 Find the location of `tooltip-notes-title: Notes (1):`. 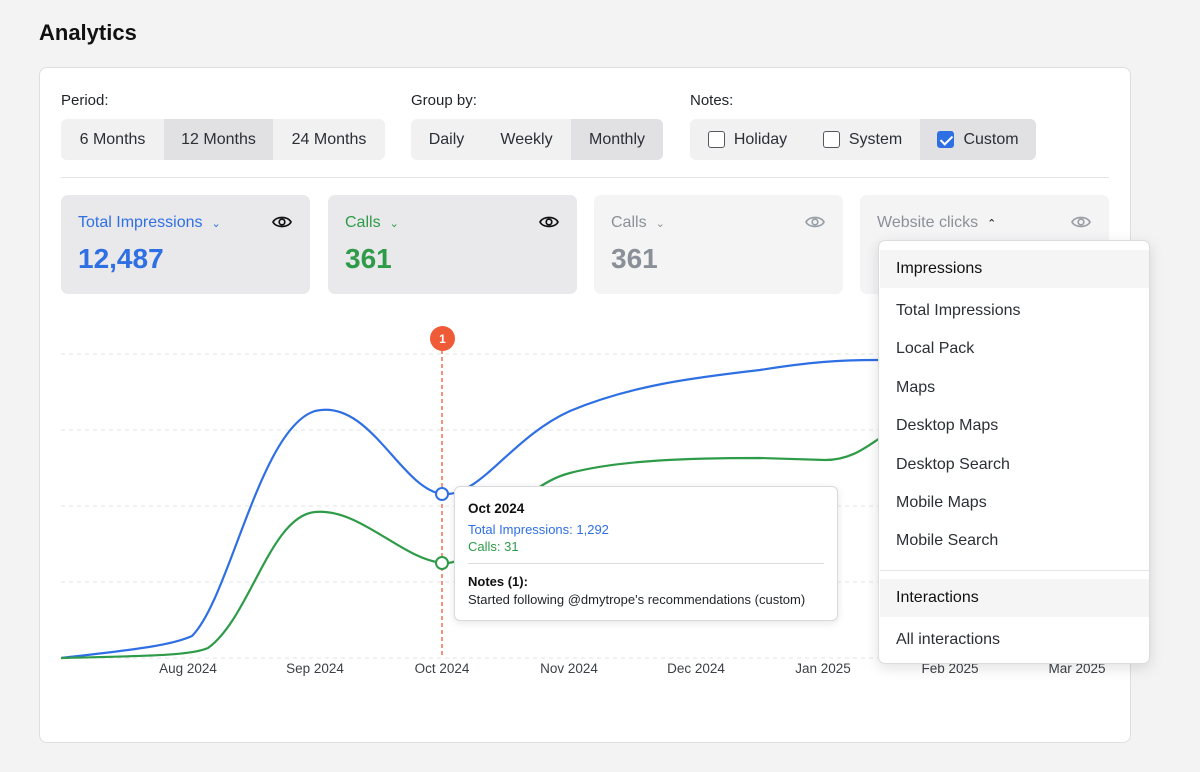

tooltip-notes-title: Notes (1): is located at coordinates (498, 581).